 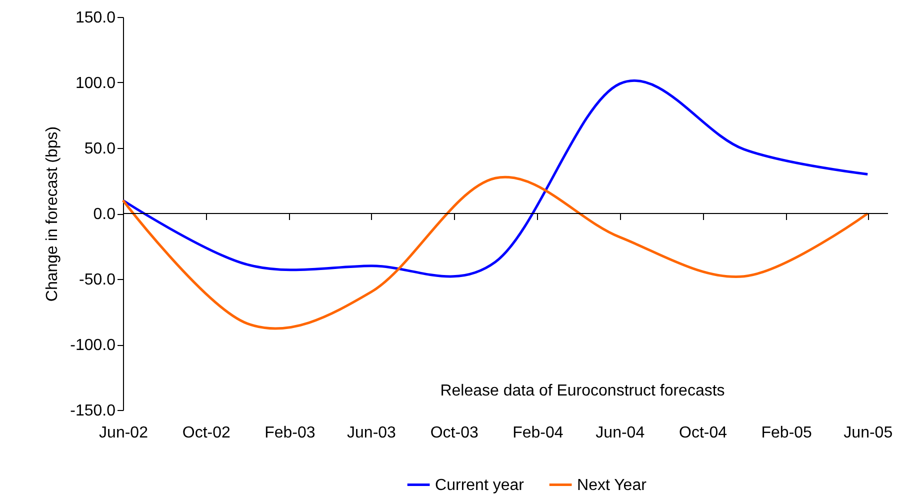 I want to click on x-tick-label: Jun-02, so click(x=123, y=433).